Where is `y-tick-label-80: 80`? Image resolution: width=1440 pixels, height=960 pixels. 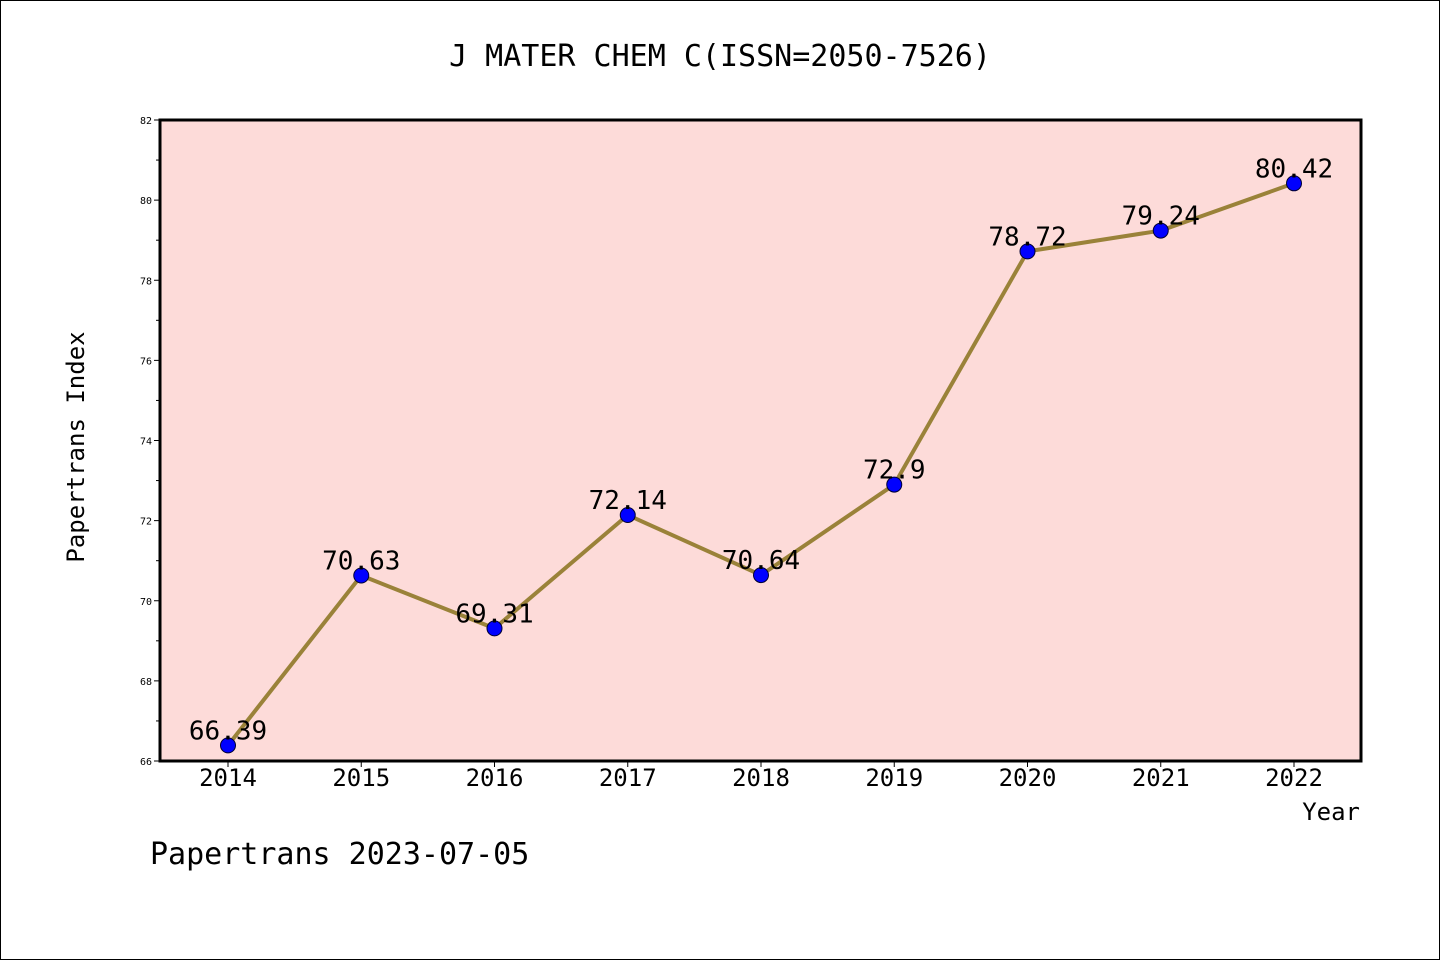 y-tick-label-80: 80 is located at coordinates (146, 201).